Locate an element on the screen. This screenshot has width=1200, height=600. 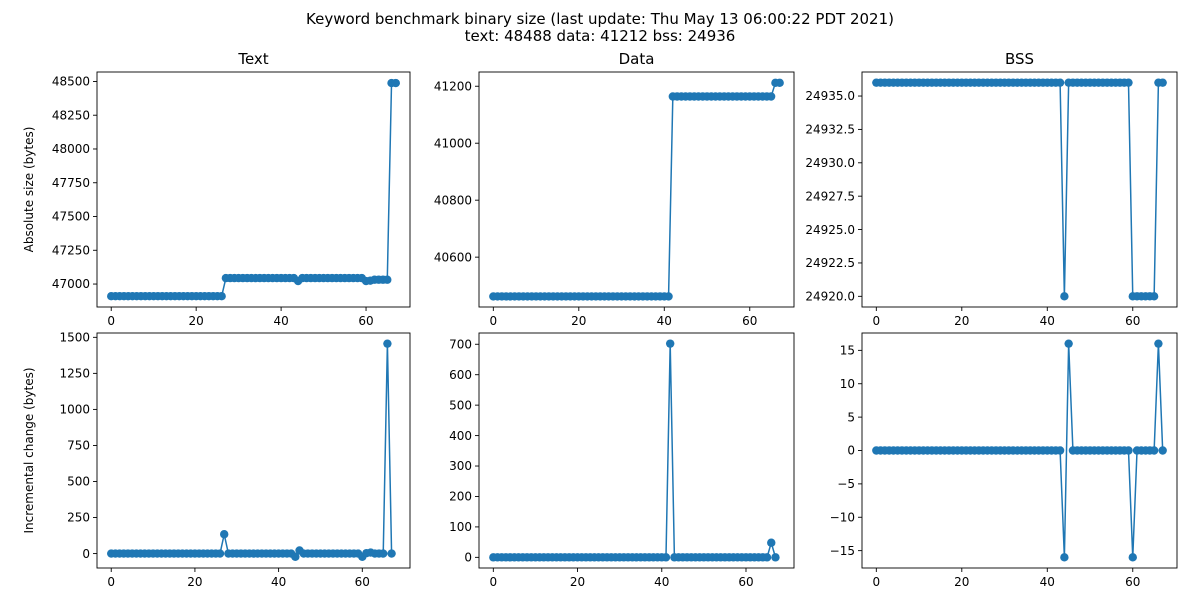
y-tick-label: 24930.0 is located at coordinates (830, 163).